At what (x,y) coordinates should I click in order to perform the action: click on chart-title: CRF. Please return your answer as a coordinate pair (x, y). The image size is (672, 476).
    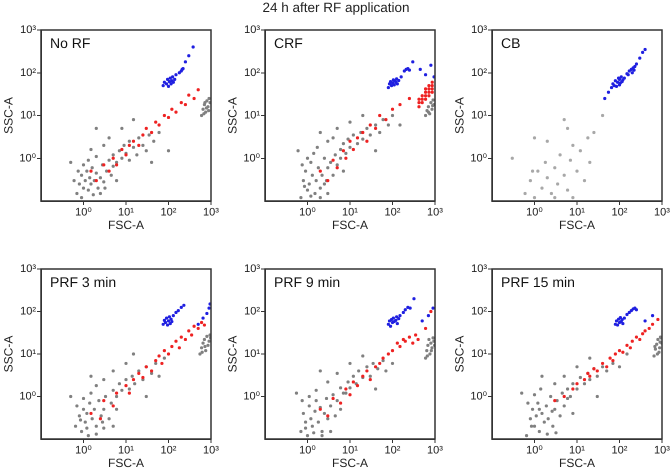
    Looking at the image, I should click on (288, 42).